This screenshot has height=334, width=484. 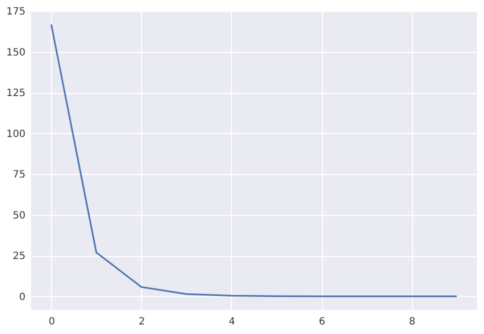 What do you see at coordinates (322, 322) in the screenshot?
I see `x-tick-label: 6` at bounding box center [322, 322].